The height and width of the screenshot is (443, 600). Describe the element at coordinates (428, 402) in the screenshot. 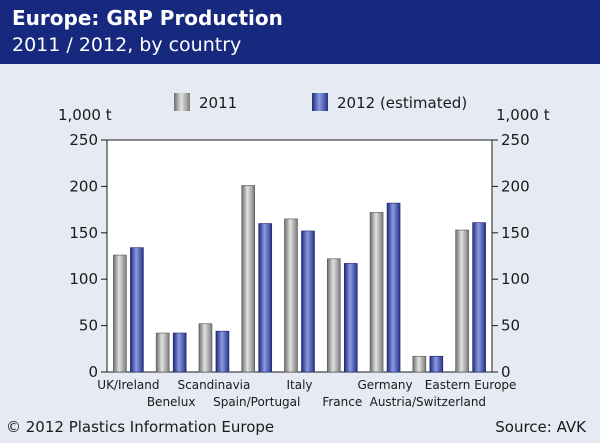

I see `category-label: Austria/Switzerland` at that location.